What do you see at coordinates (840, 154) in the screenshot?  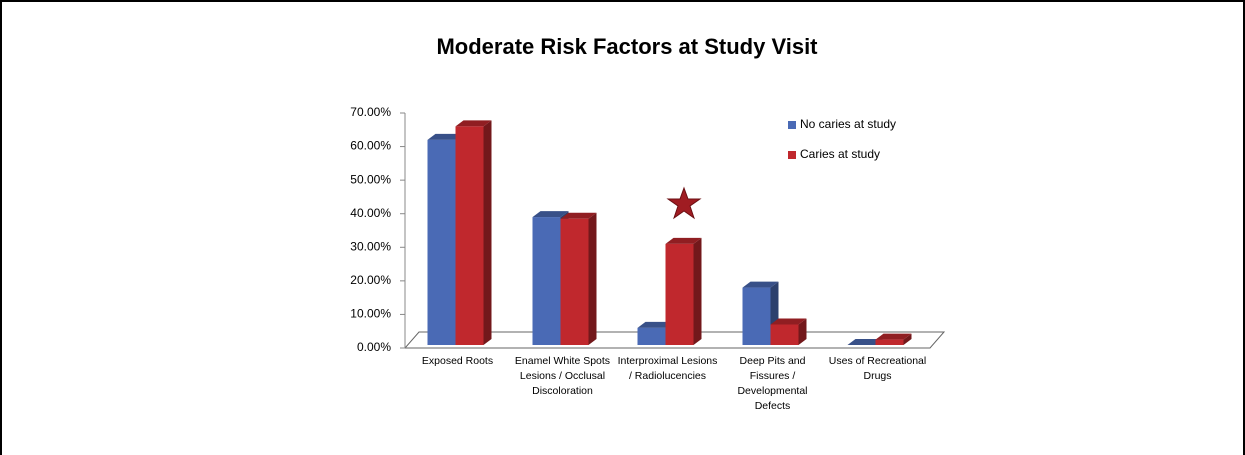 I see `legend-label: Caries at study` at bounding box center [840, 154].